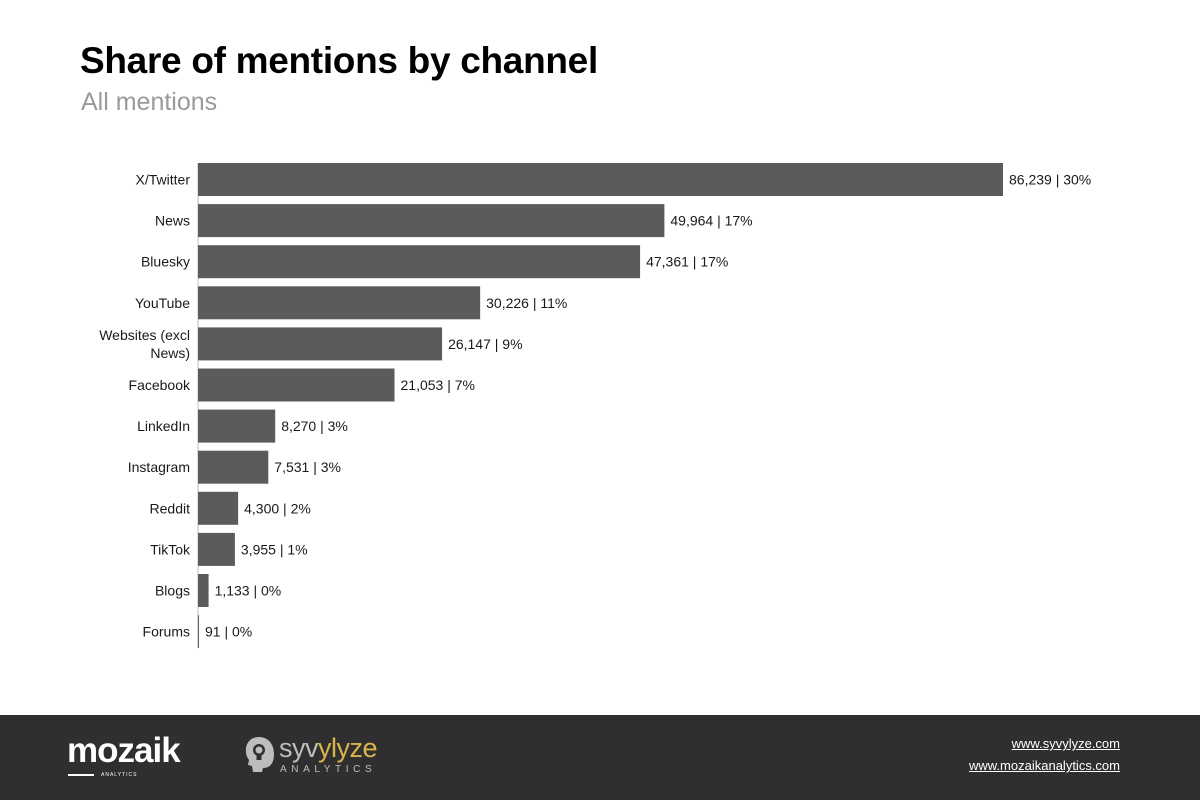 The height and width of the screenshot is (800, 1200). I want to click on category-label-5: Facebook, so click(160, 385).